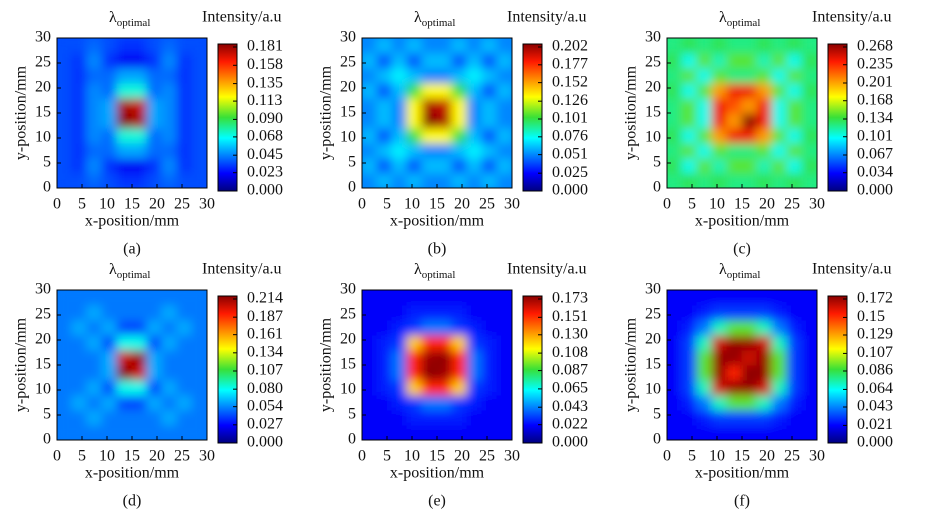 This screenshot has height=520, width=937. I want to click on colorbar-tick-label: 0.108, so click(570, 352).